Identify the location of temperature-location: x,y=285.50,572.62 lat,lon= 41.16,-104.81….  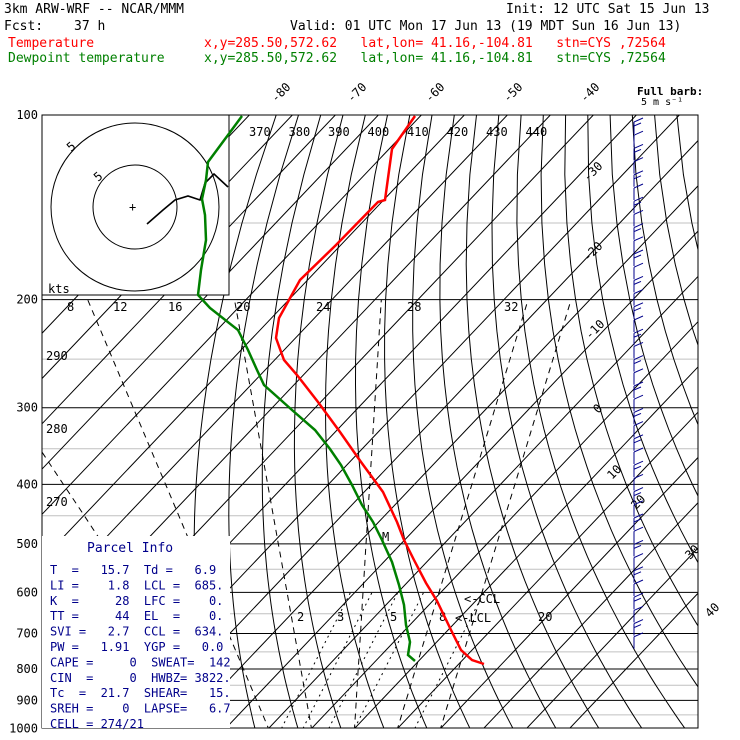
(435, 43).